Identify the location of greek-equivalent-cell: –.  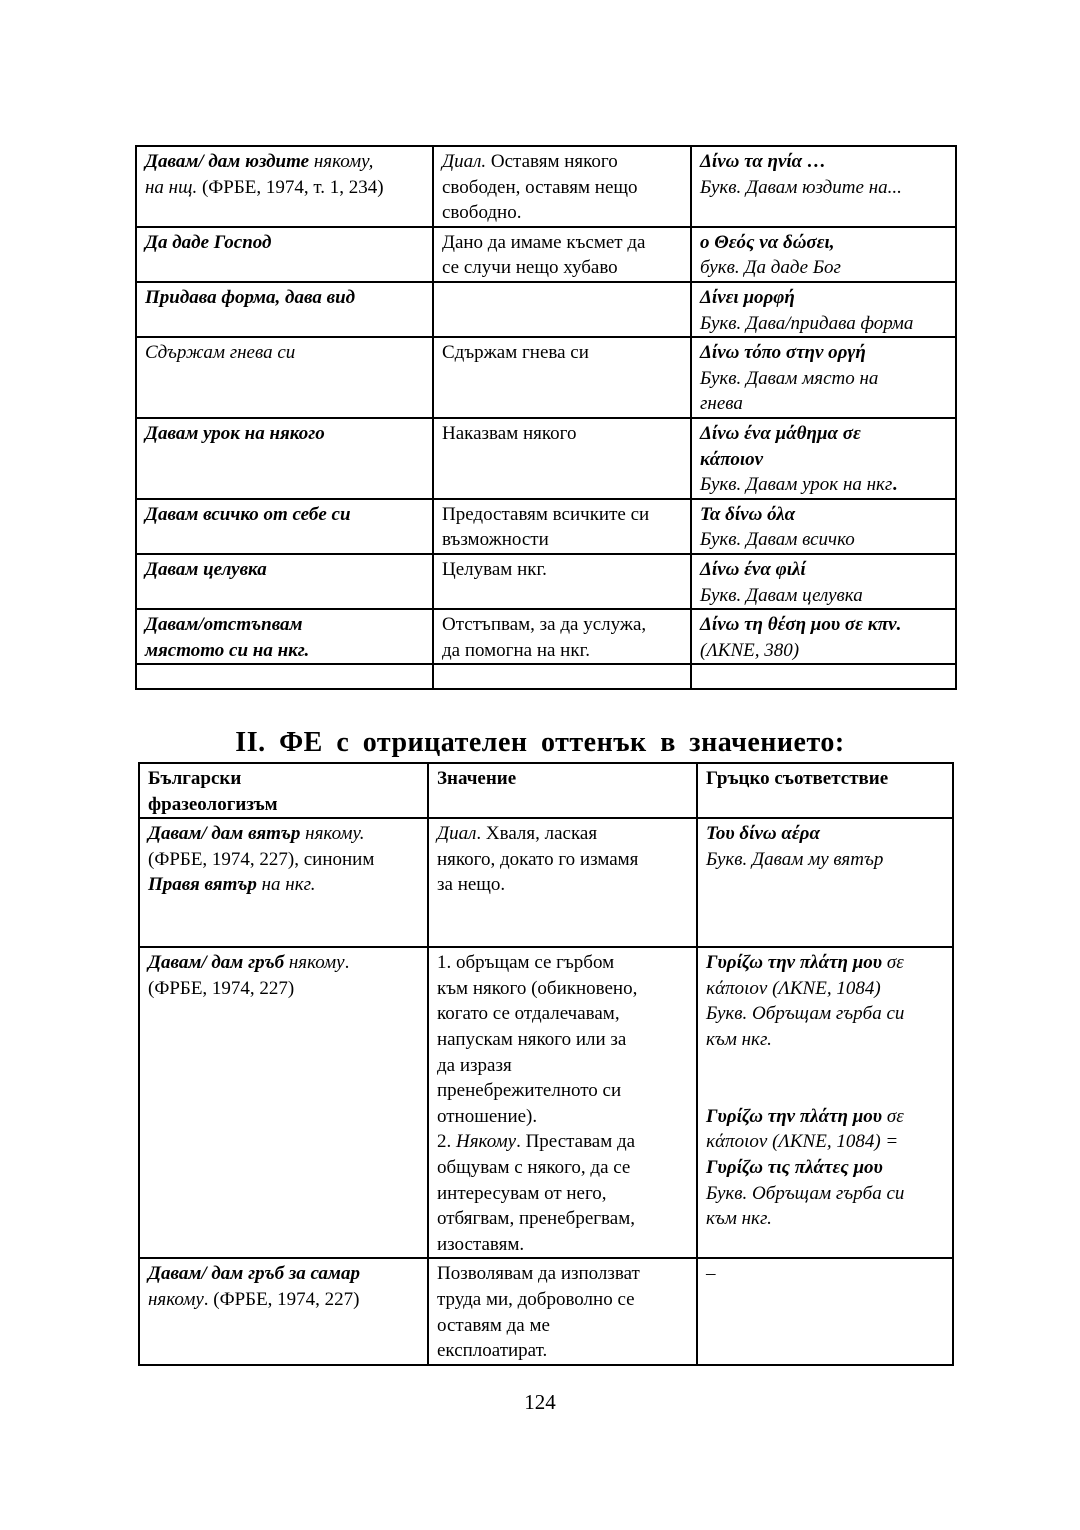
(825, 1311).